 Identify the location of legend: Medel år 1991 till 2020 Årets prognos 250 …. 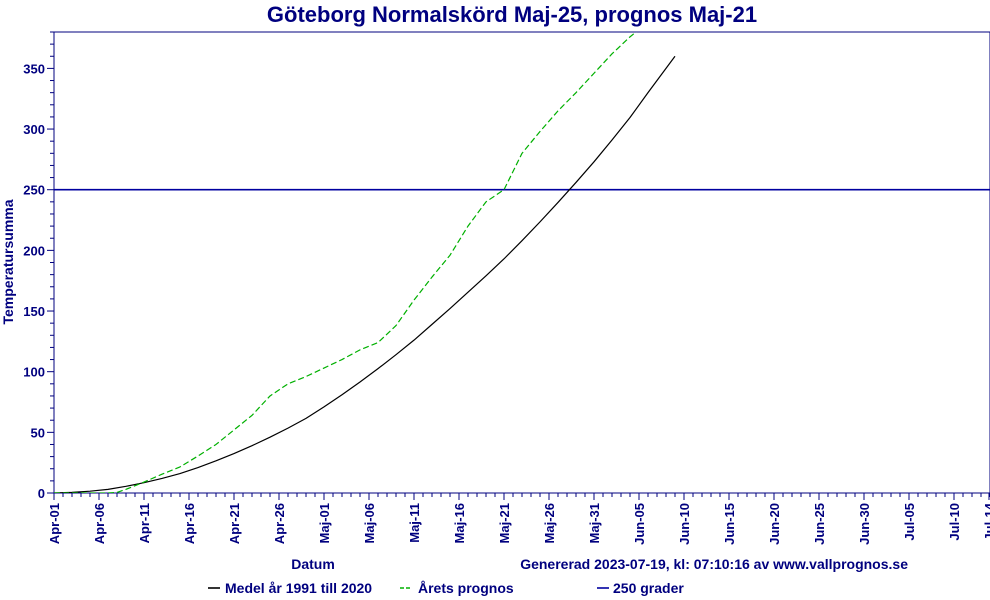
(446, 588).